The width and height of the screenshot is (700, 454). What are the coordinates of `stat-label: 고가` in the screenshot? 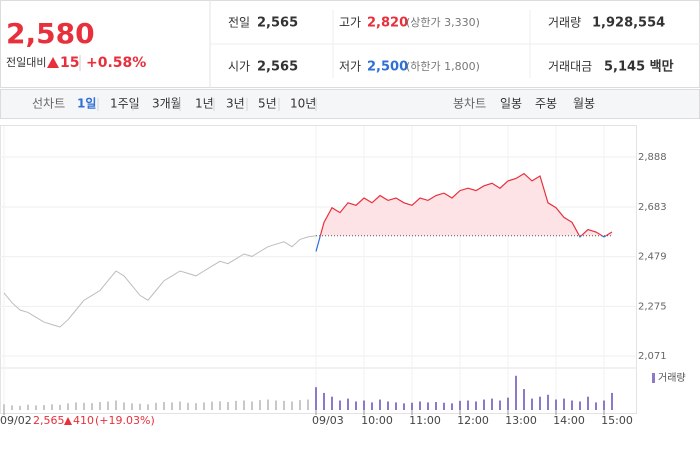 It's located at (350, 23).